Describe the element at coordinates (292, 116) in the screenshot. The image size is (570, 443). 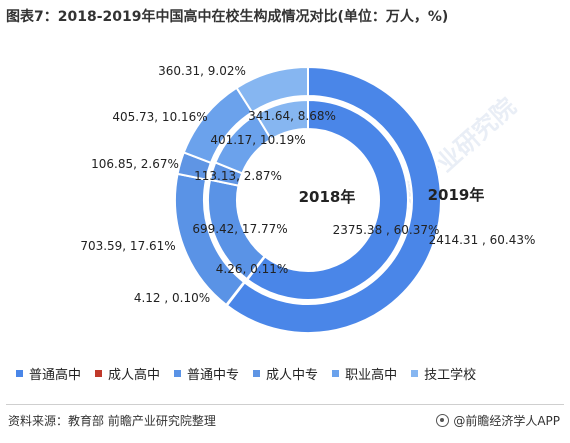
I see `inner-2018-data-label-5: 341.64, 8.68%` at that location.